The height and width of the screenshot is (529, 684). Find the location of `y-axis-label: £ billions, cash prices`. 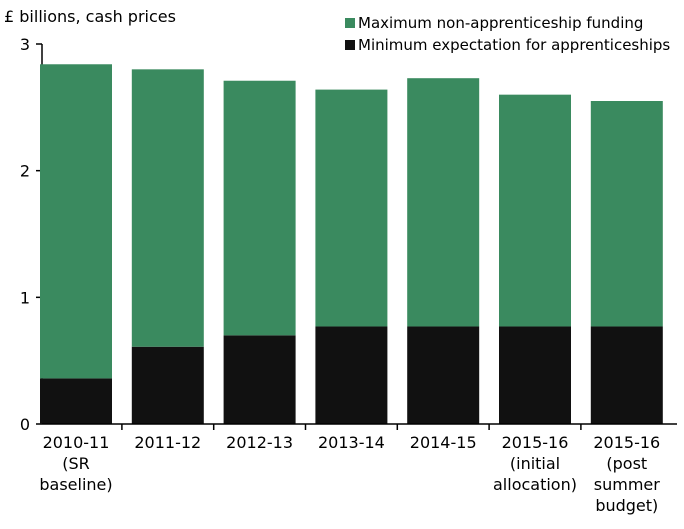

y-axis-label: £ billions, cash prices is located at coordinates (90, 16).